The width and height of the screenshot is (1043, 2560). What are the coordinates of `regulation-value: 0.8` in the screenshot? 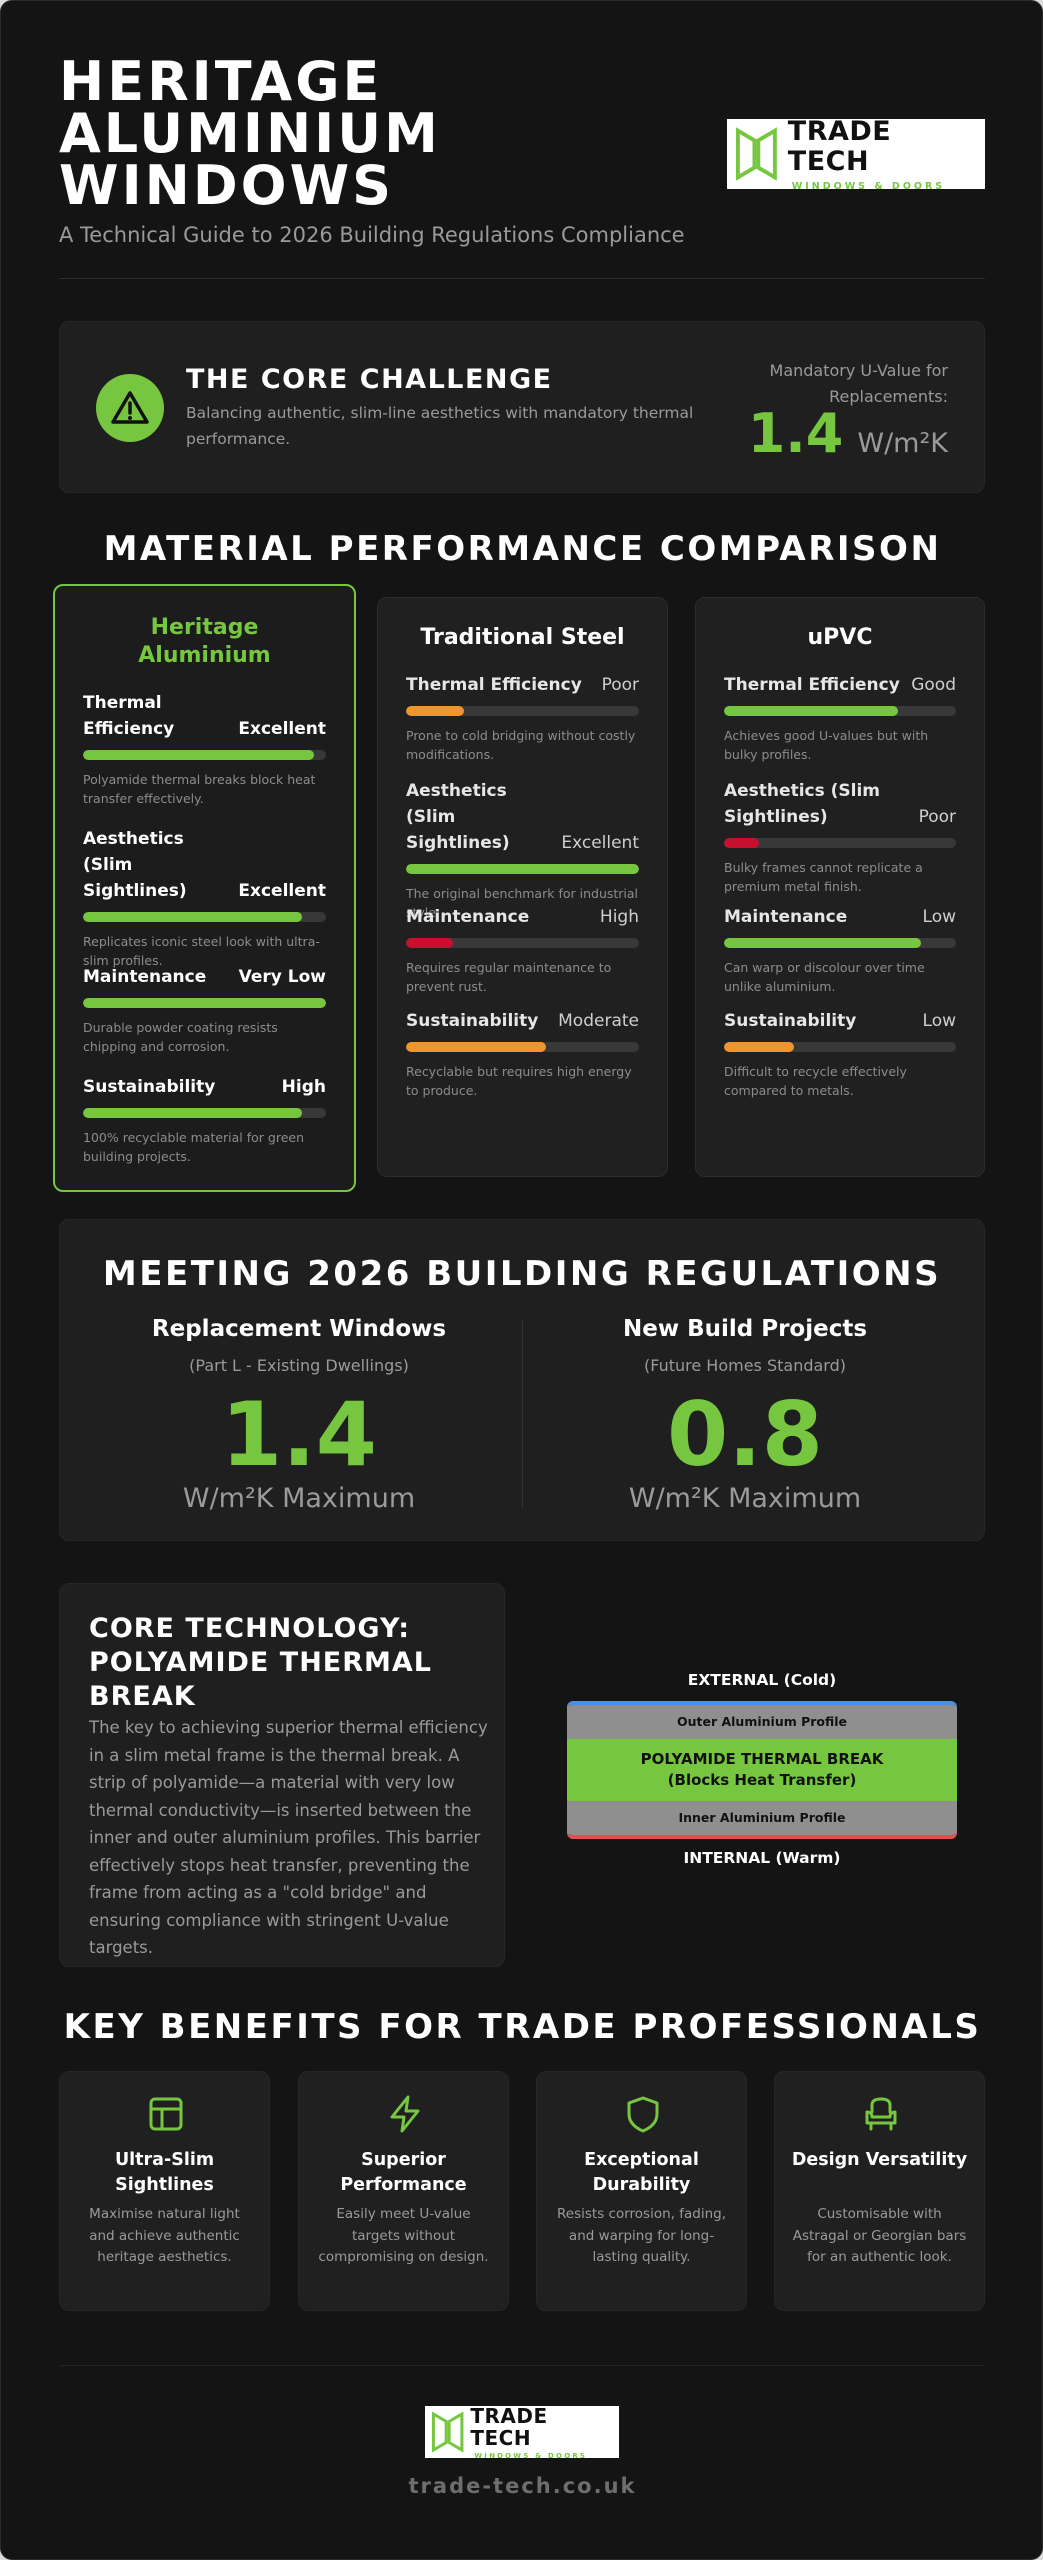 It's located at (745, 1434).